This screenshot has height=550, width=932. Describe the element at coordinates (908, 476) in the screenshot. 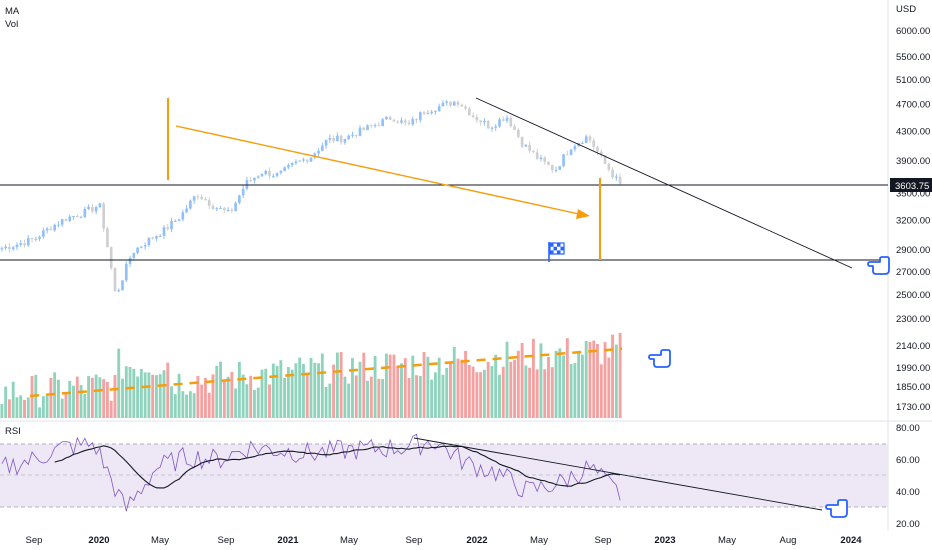

I see `rsi-axis: 80.00 60.00 40.00 20.00` at that location.